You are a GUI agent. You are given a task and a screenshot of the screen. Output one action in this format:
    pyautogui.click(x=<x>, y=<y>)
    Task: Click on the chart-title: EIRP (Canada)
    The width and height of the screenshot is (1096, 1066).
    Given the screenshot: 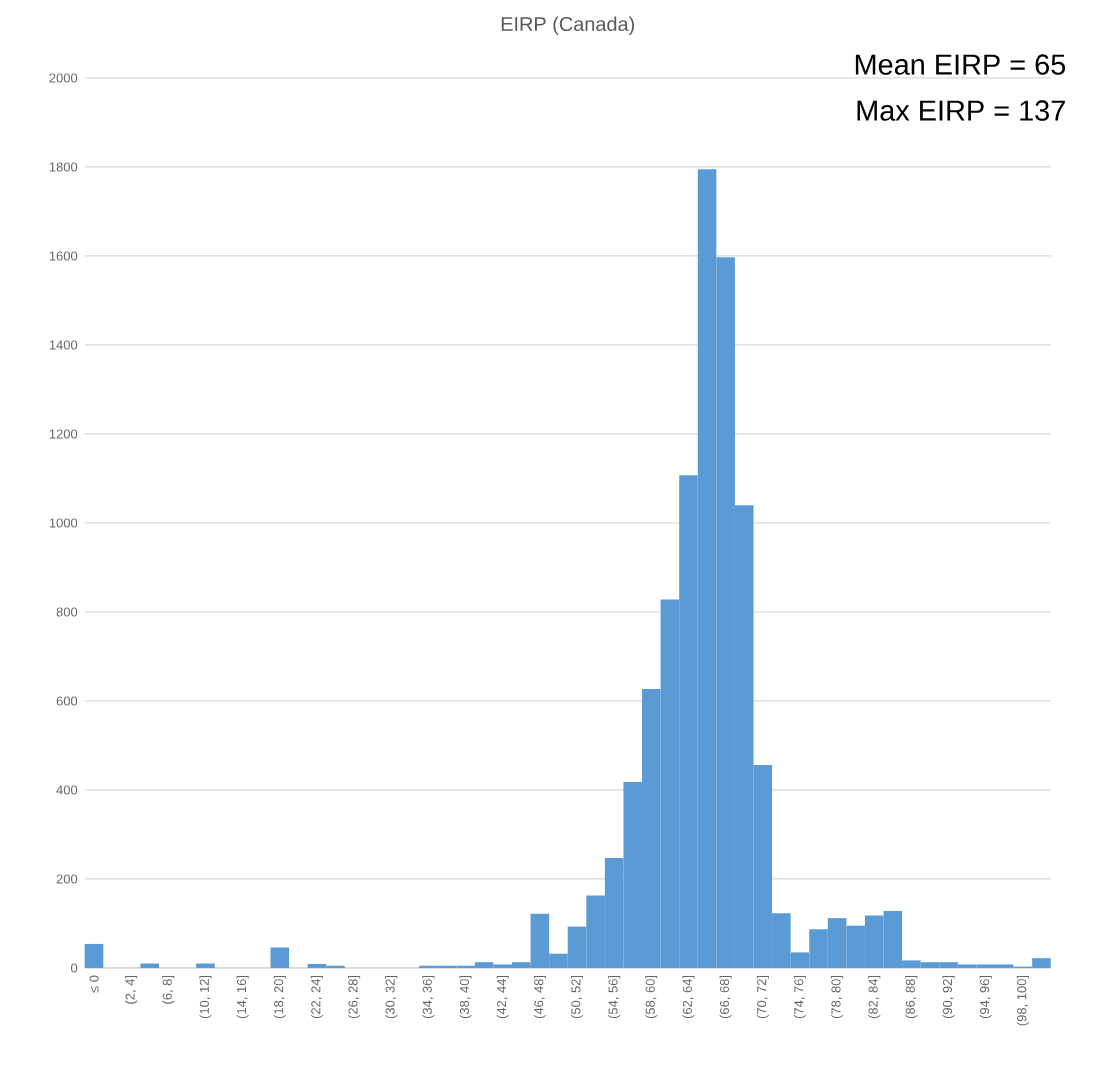 What is the action you would take?
    pyautogui.click(x=568, y=25)
    